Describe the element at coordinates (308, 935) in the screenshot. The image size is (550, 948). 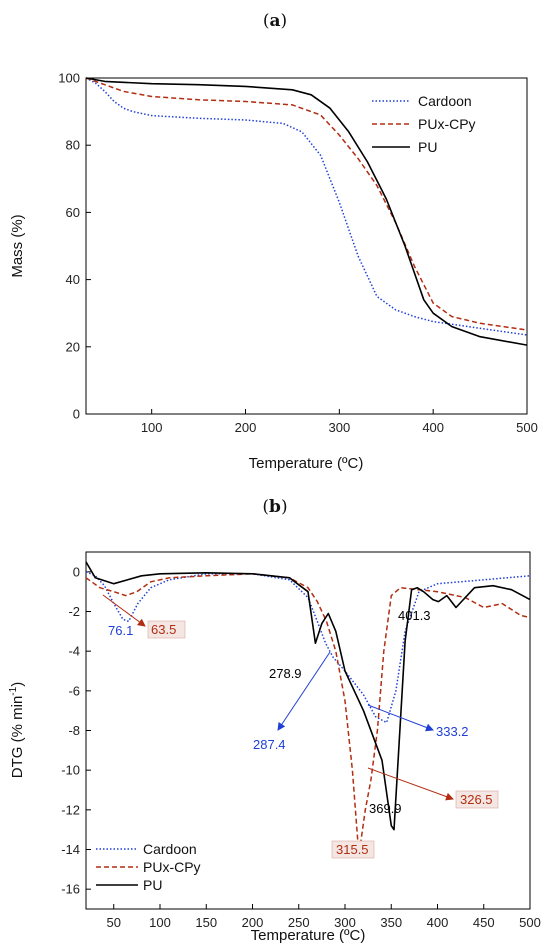
I see `x-axis-title-b: Temperature (ºC)` at that location.